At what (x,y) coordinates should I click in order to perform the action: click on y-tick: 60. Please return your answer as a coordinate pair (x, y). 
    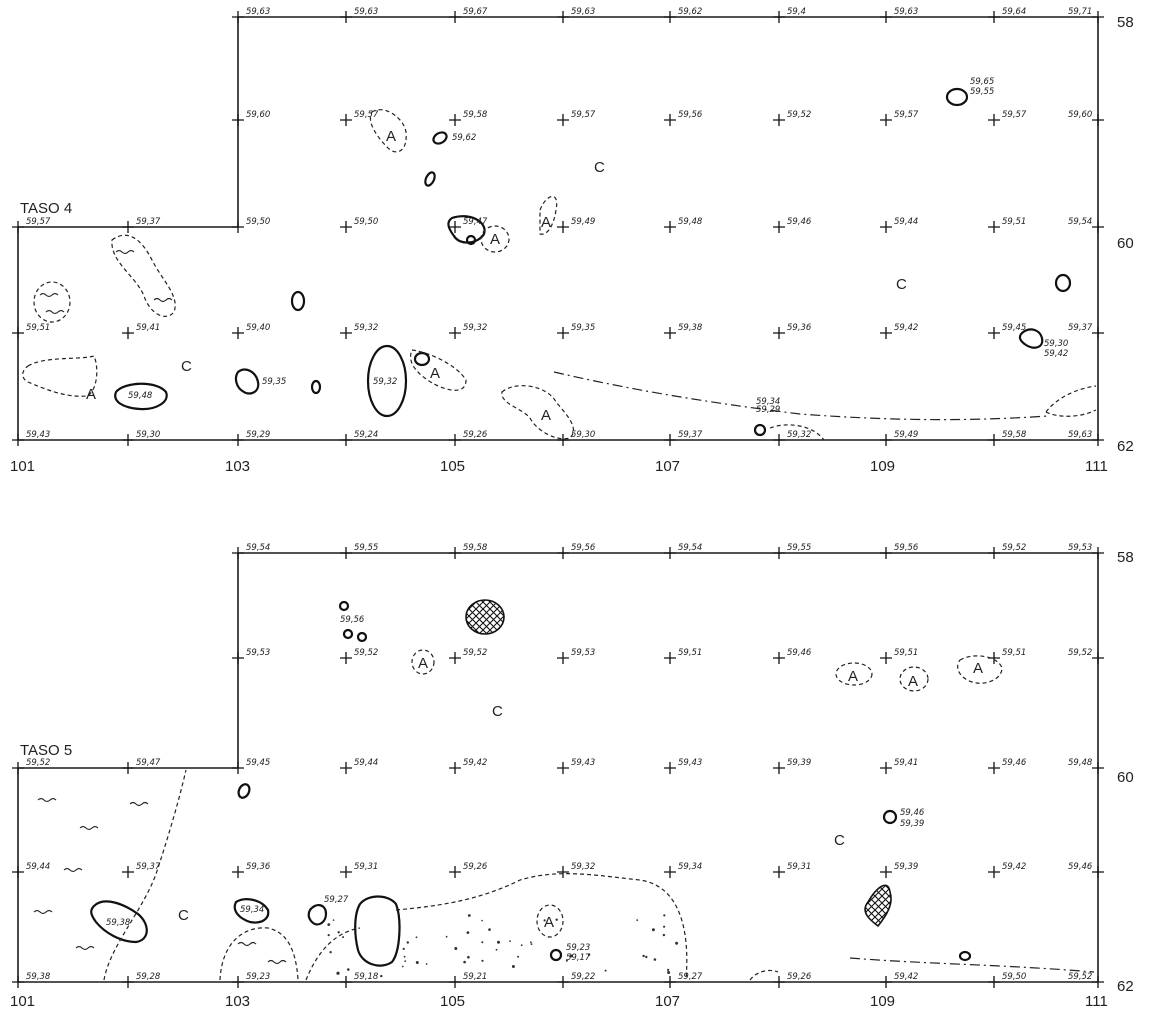
    Looking at the image, I should click on (1125, 777).